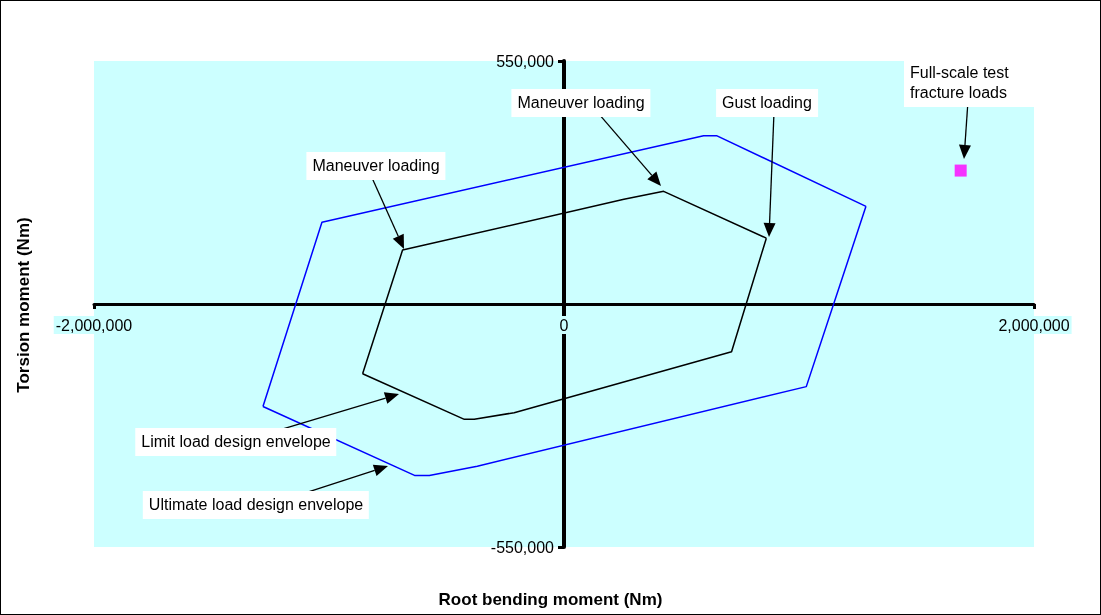 This screenshot has height=615, width=1101. Describe the element at coordinates (564, 325) in the screenshot. I see `x-tick-label: 0` at that location.